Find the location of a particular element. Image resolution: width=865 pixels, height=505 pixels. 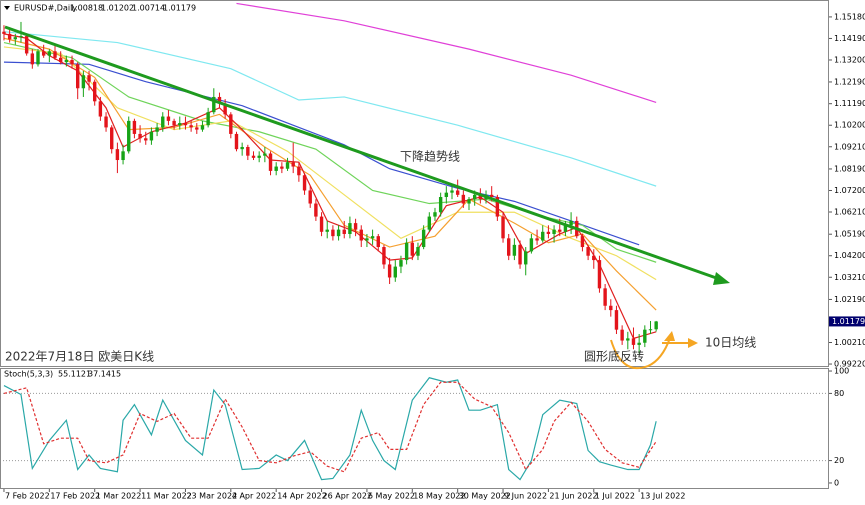

y-tick-label: 0 is located at coordinates (836, 482).